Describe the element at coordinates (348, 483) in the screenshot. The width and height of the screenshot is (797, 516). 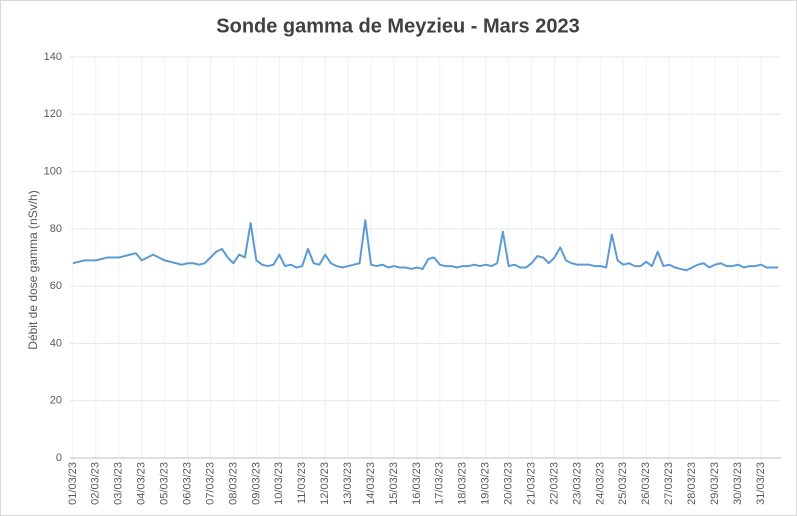
I see `x-tick-label: 13/03/23` at that location.